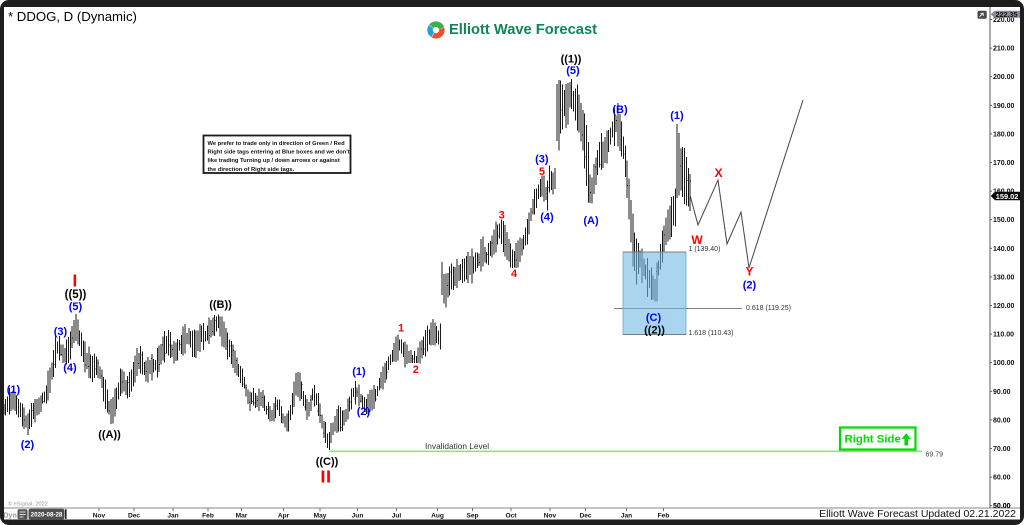  I want to click on svg-text: 222.35, so click(1007, 14).